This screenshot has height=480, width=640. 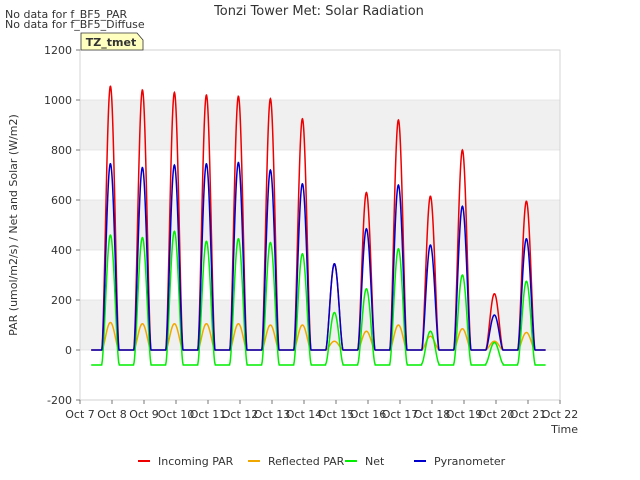 I want to click on y-tick-label: -200, so click(x=59, y=400).